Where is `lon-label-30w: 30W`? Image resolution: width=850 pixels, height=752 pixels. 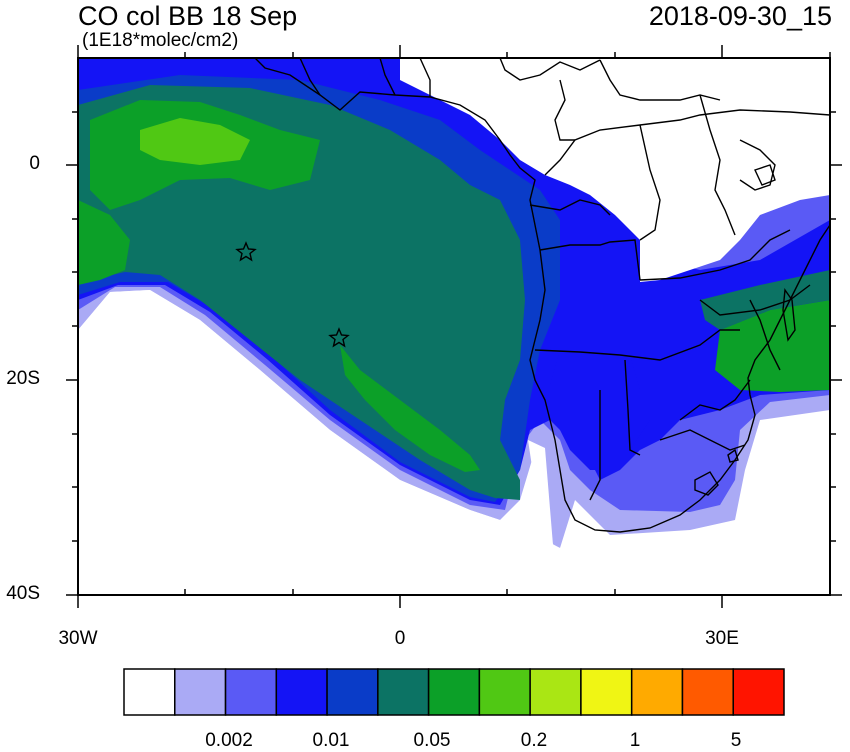
lon-label-30w: 30W is located at coordinates (78, 638).